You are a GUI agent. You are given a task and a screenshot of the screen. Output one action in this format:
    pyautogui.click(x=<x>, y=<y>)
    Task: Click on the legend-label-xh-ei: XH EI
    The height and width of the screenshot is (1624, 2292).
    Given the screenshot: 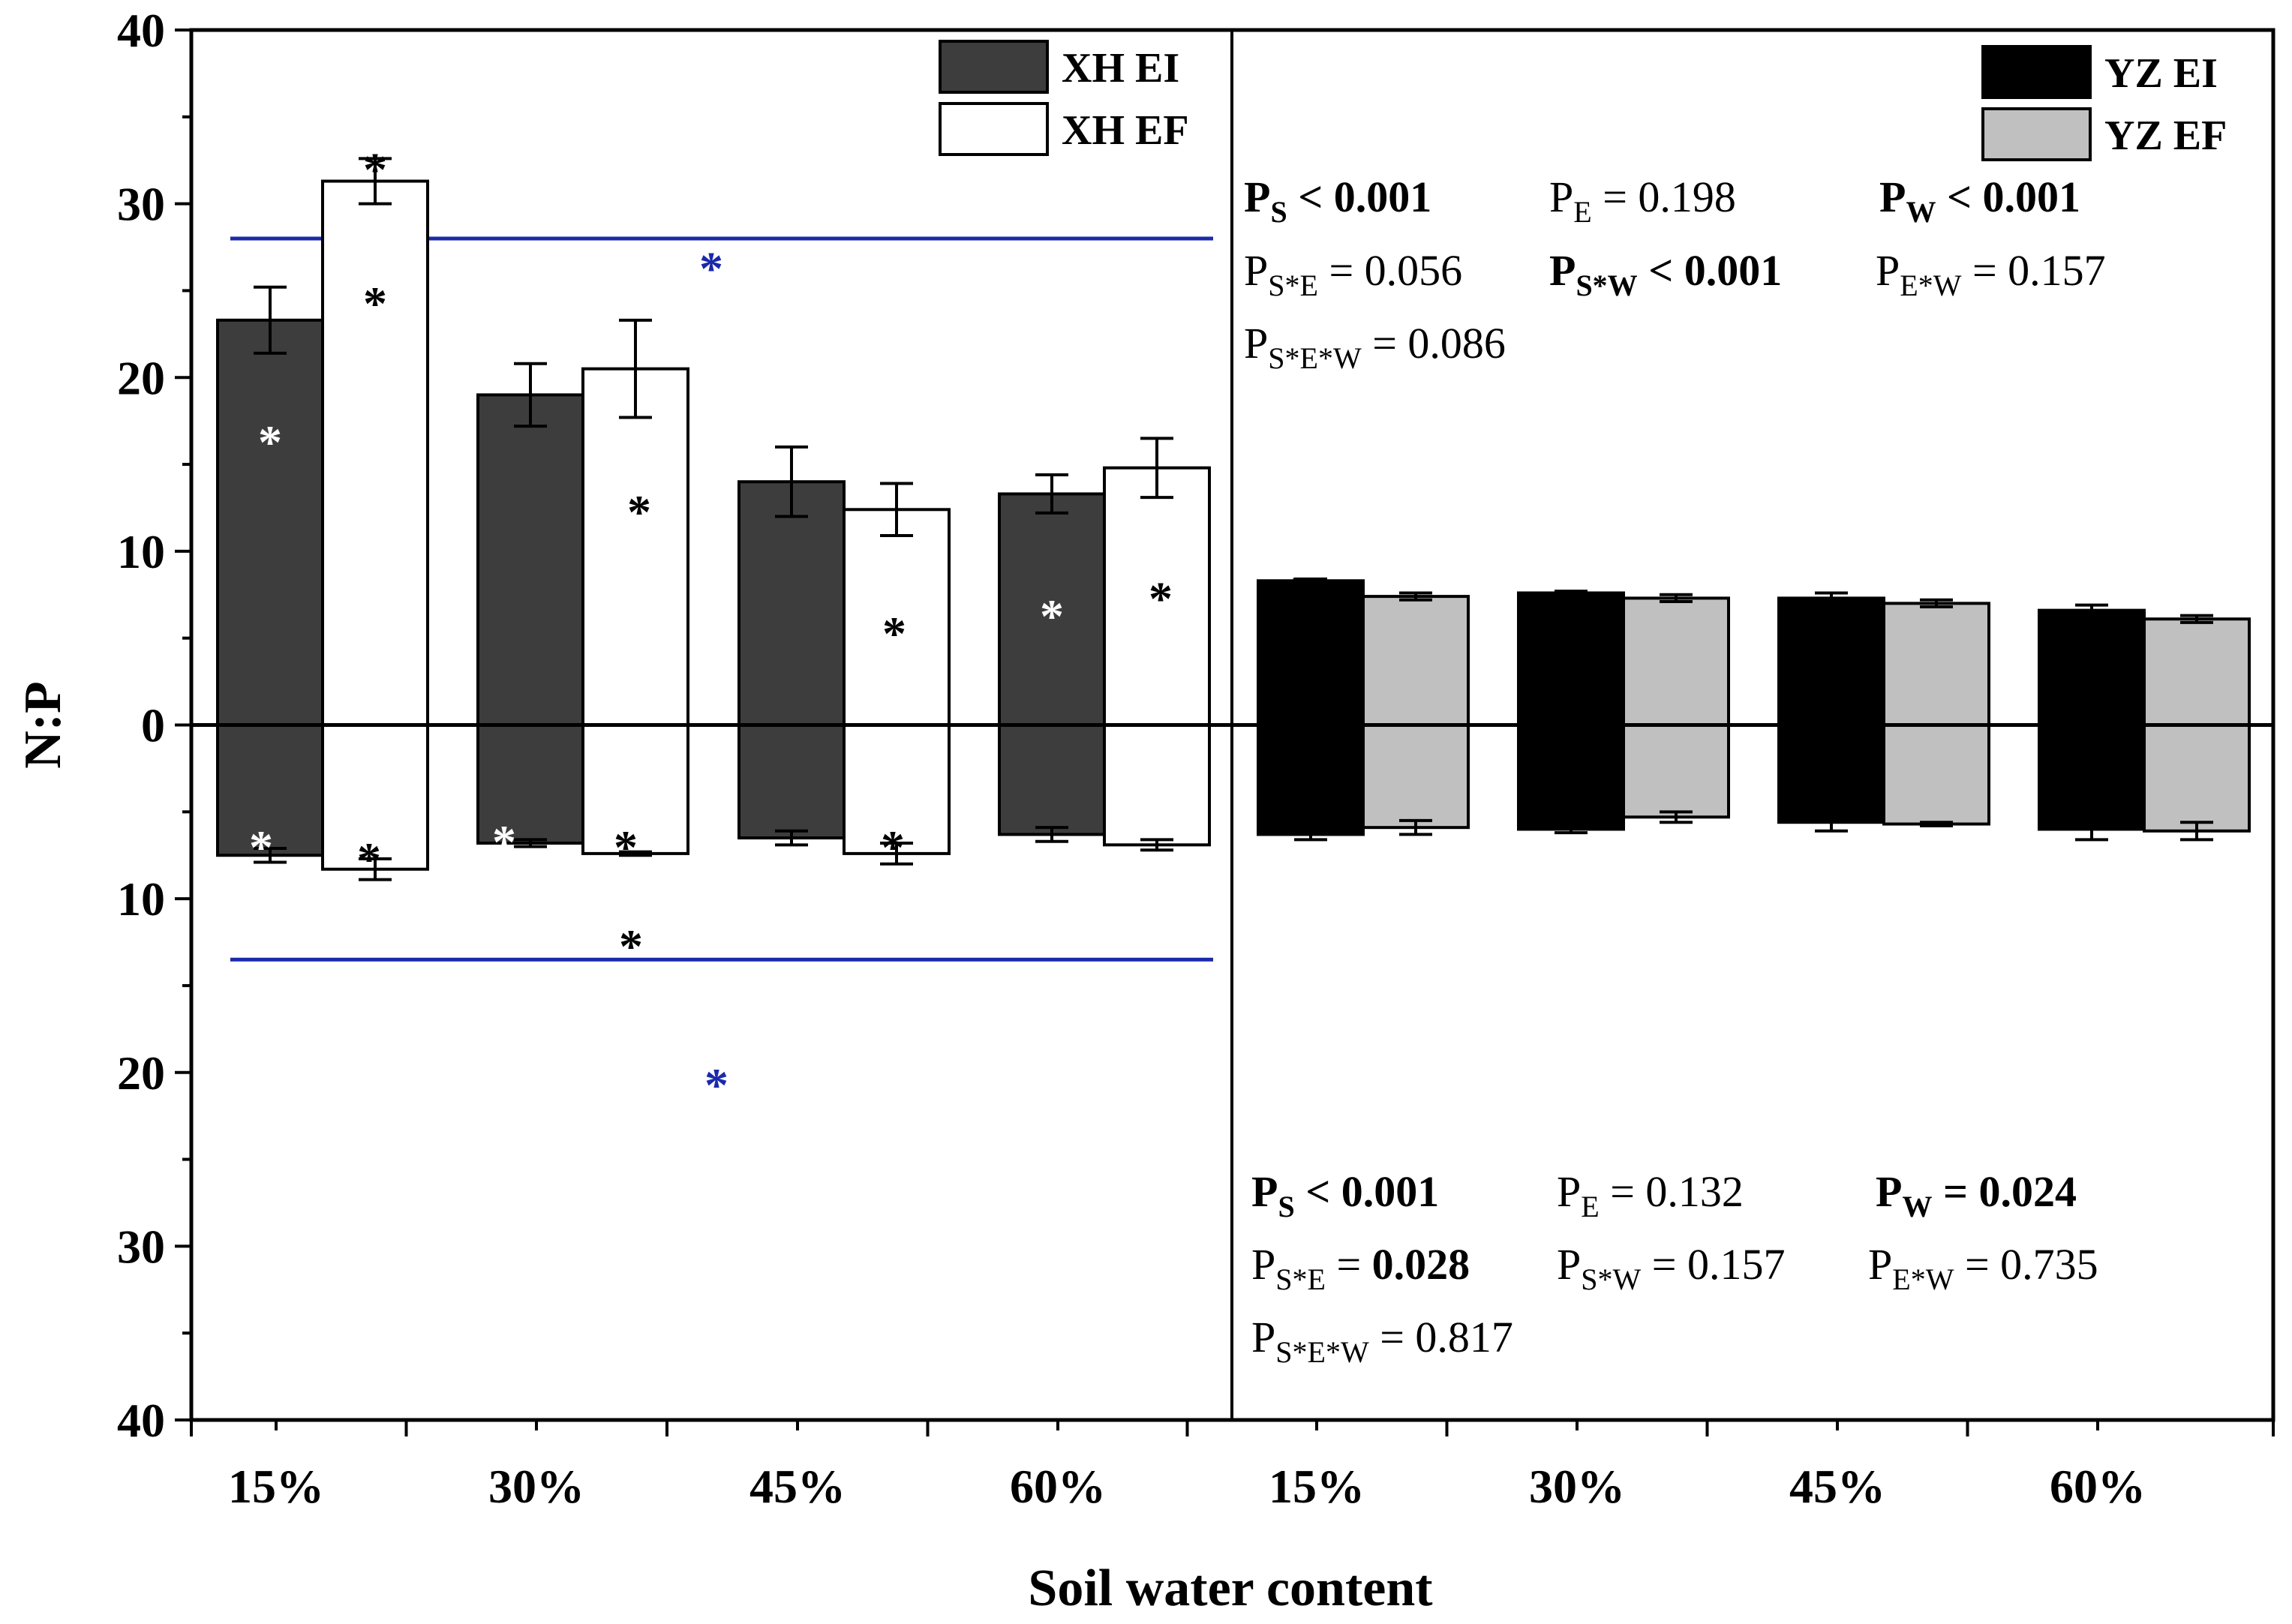 What is the action you would take?
    pyautogui.click(x=1120, y=68)
    